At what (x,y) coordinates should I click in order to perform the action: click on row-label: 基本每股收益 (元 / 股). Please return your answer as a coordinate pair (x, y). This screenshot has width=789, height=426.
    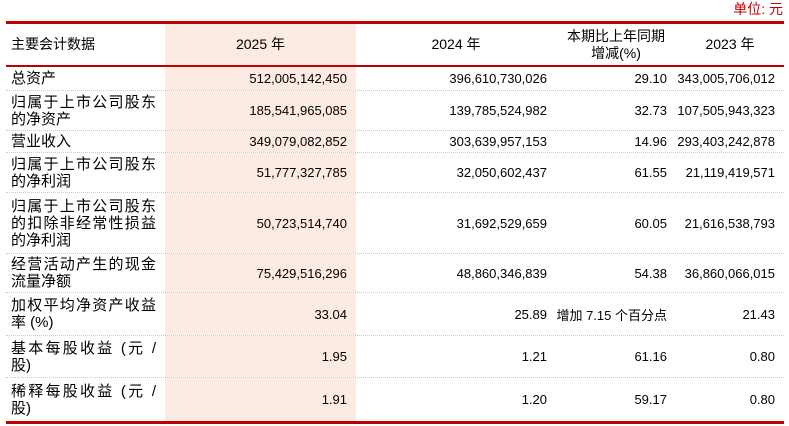
    Looking at the image, I should click on (83, 356).